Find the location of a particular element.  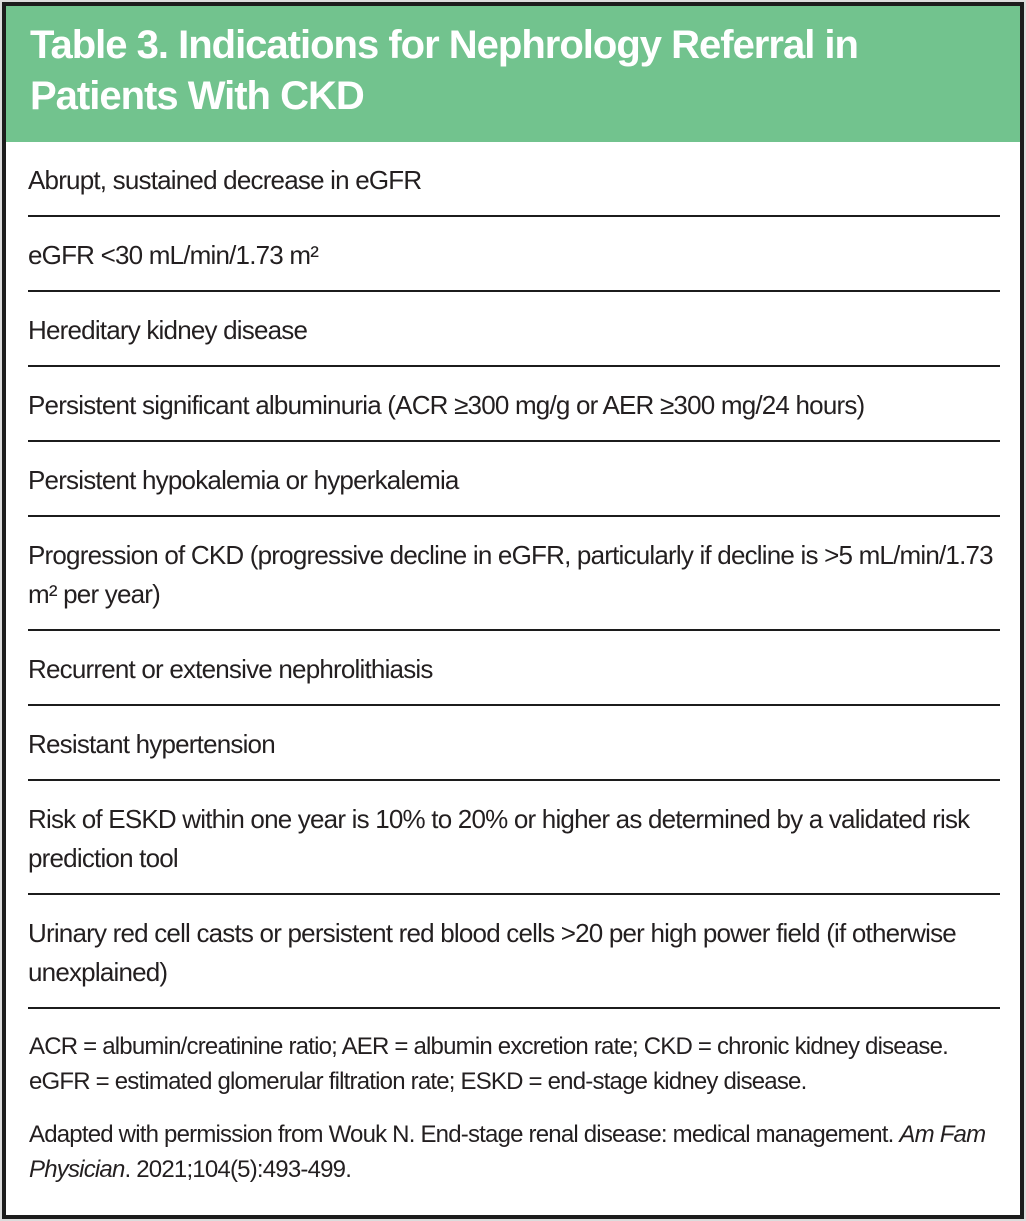

table-row: Recurrent or extensive nephrolithiasis is located at coordinates (514, 668).